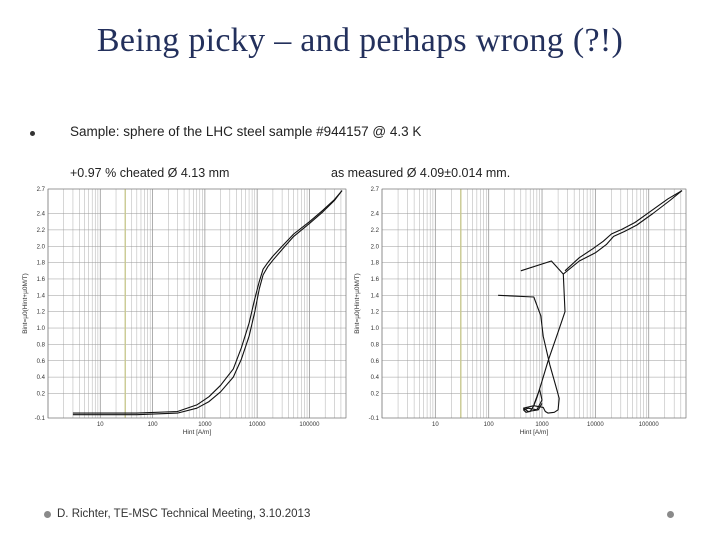 The image size is (720, 540). Describe the element at coordinates (41, 345) in the screenshot. I see `left-ytick-label: 0.8` at that location.